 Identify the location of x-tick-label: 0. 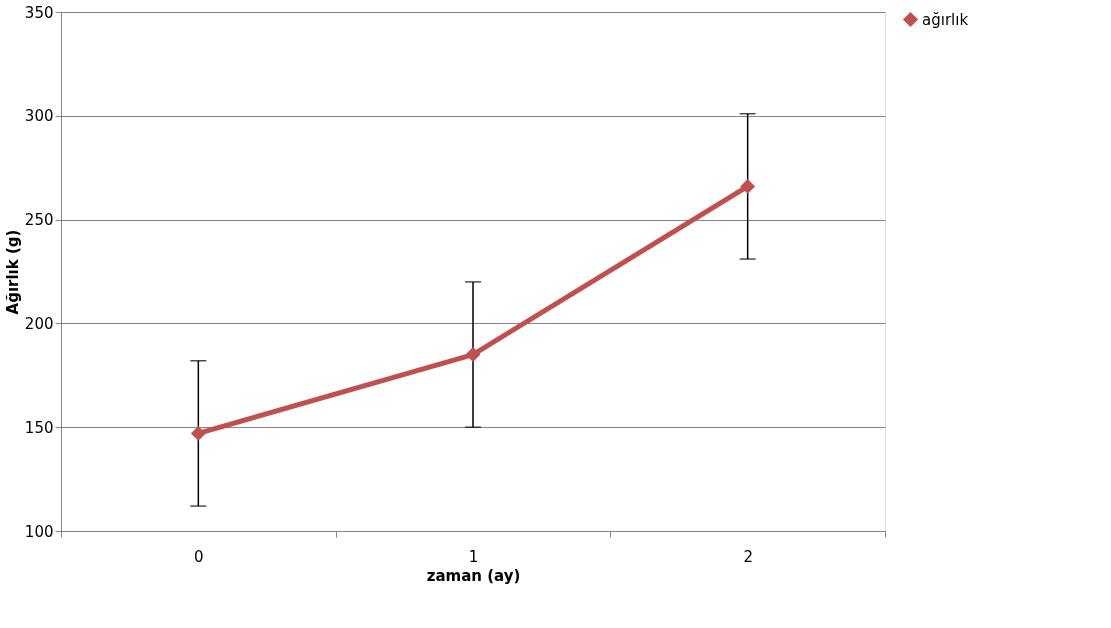
(199, 556).